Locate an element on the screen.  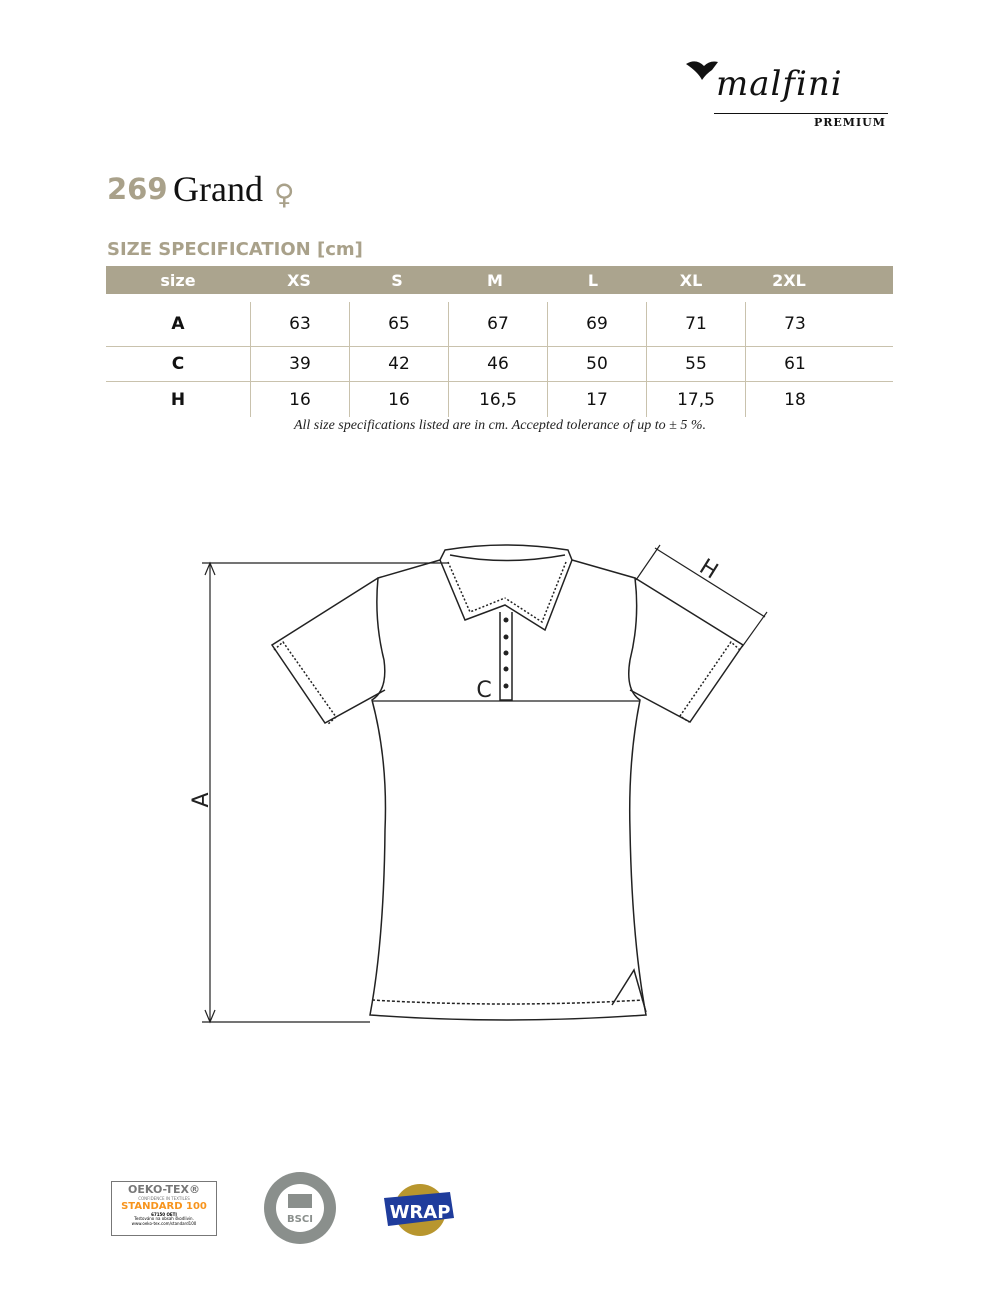
oeko-line: CONFIDENCE IN TEXTILES is located at coordinates (164, 1198).